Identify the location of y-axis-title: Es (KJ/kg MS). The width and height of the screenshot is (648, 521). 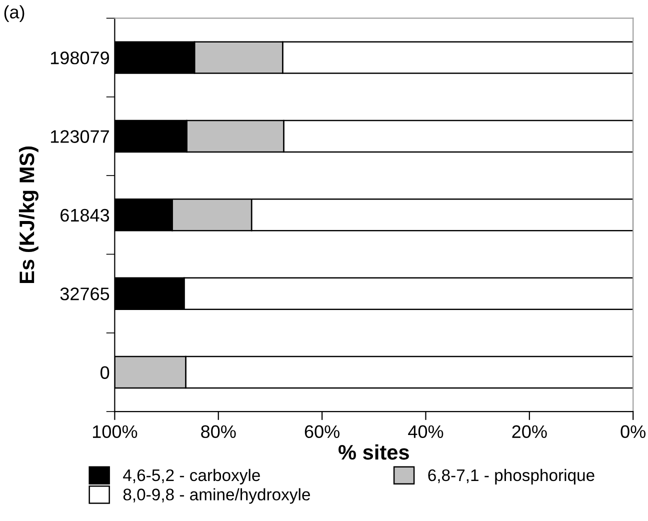
(28, 214).